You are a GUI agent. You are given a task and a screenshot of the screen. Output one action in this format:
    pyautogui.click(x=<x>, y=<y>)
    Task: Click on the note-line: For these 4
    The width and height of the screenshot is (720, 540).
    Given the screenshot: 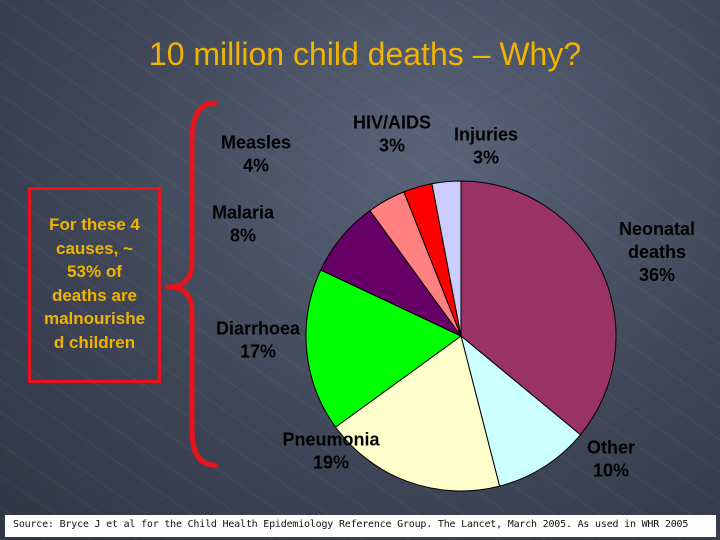 What is the action you would take?
    pyautogui.click(x=94, y=224)
    